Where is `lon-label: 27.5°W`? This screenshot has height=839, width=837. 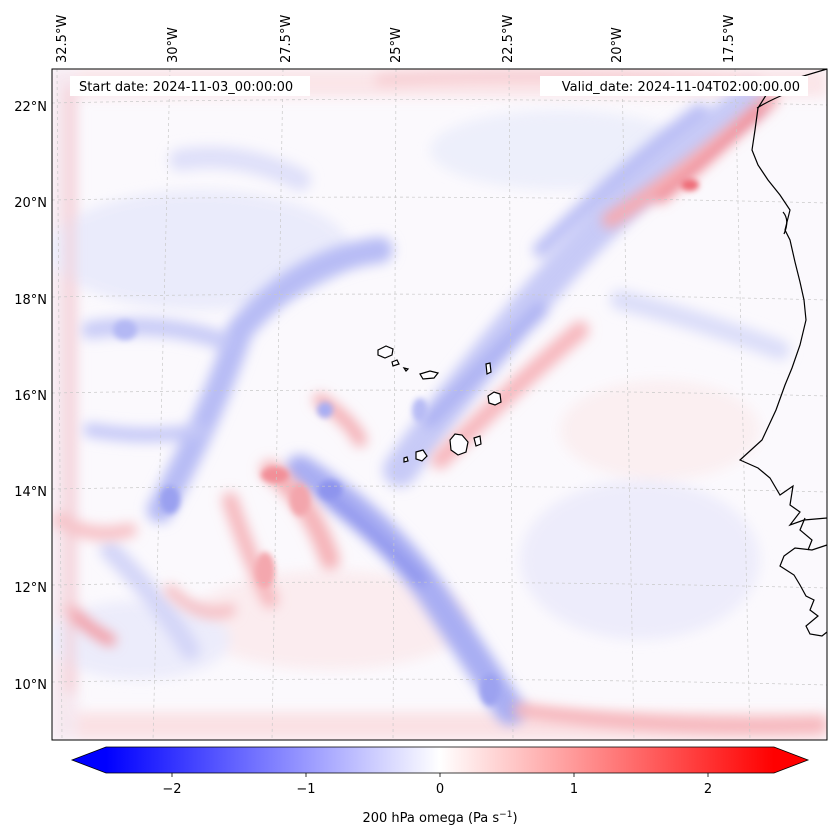 lon-label: 27.5°W is located at coordinates (286, 39).